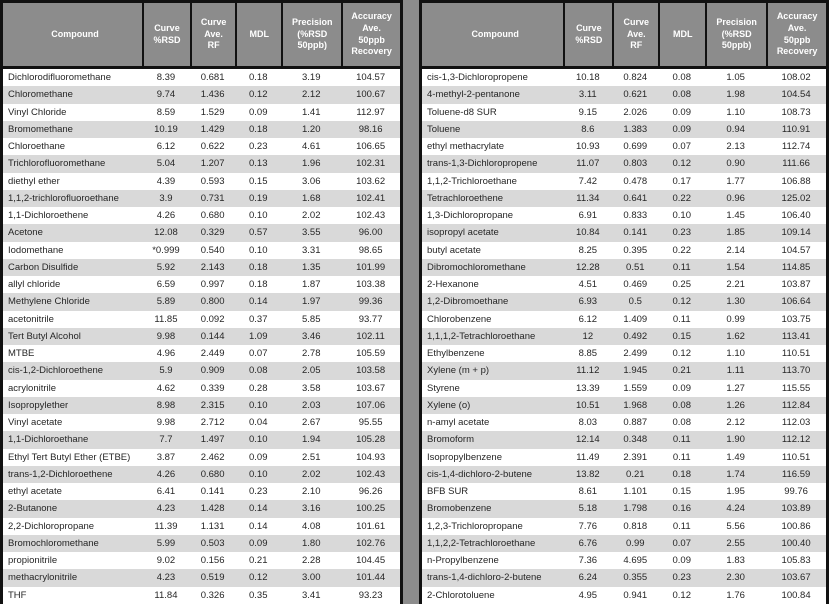  Describe the element at coordinates (588, 319) in the screenshot. I see `curve-rsd-value: 6.12` at that location.